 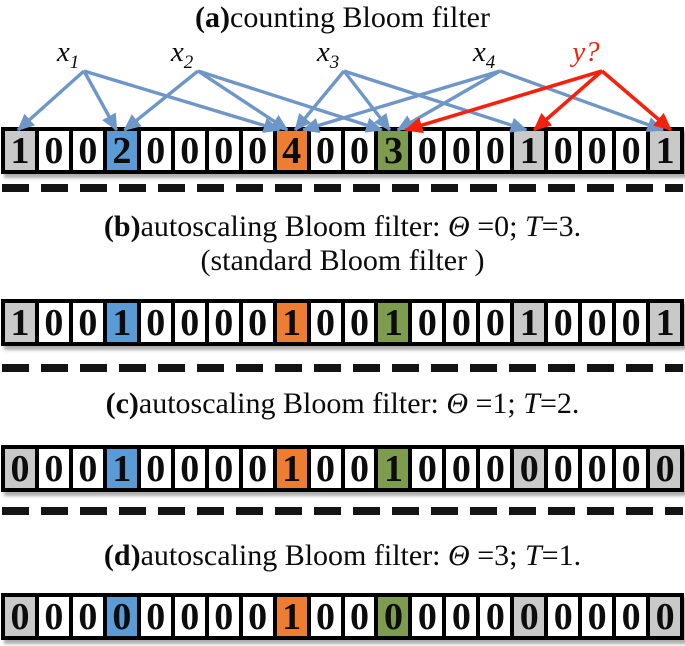 I want to click on hash-label-subscript: 1, so click(x=74, y=62).